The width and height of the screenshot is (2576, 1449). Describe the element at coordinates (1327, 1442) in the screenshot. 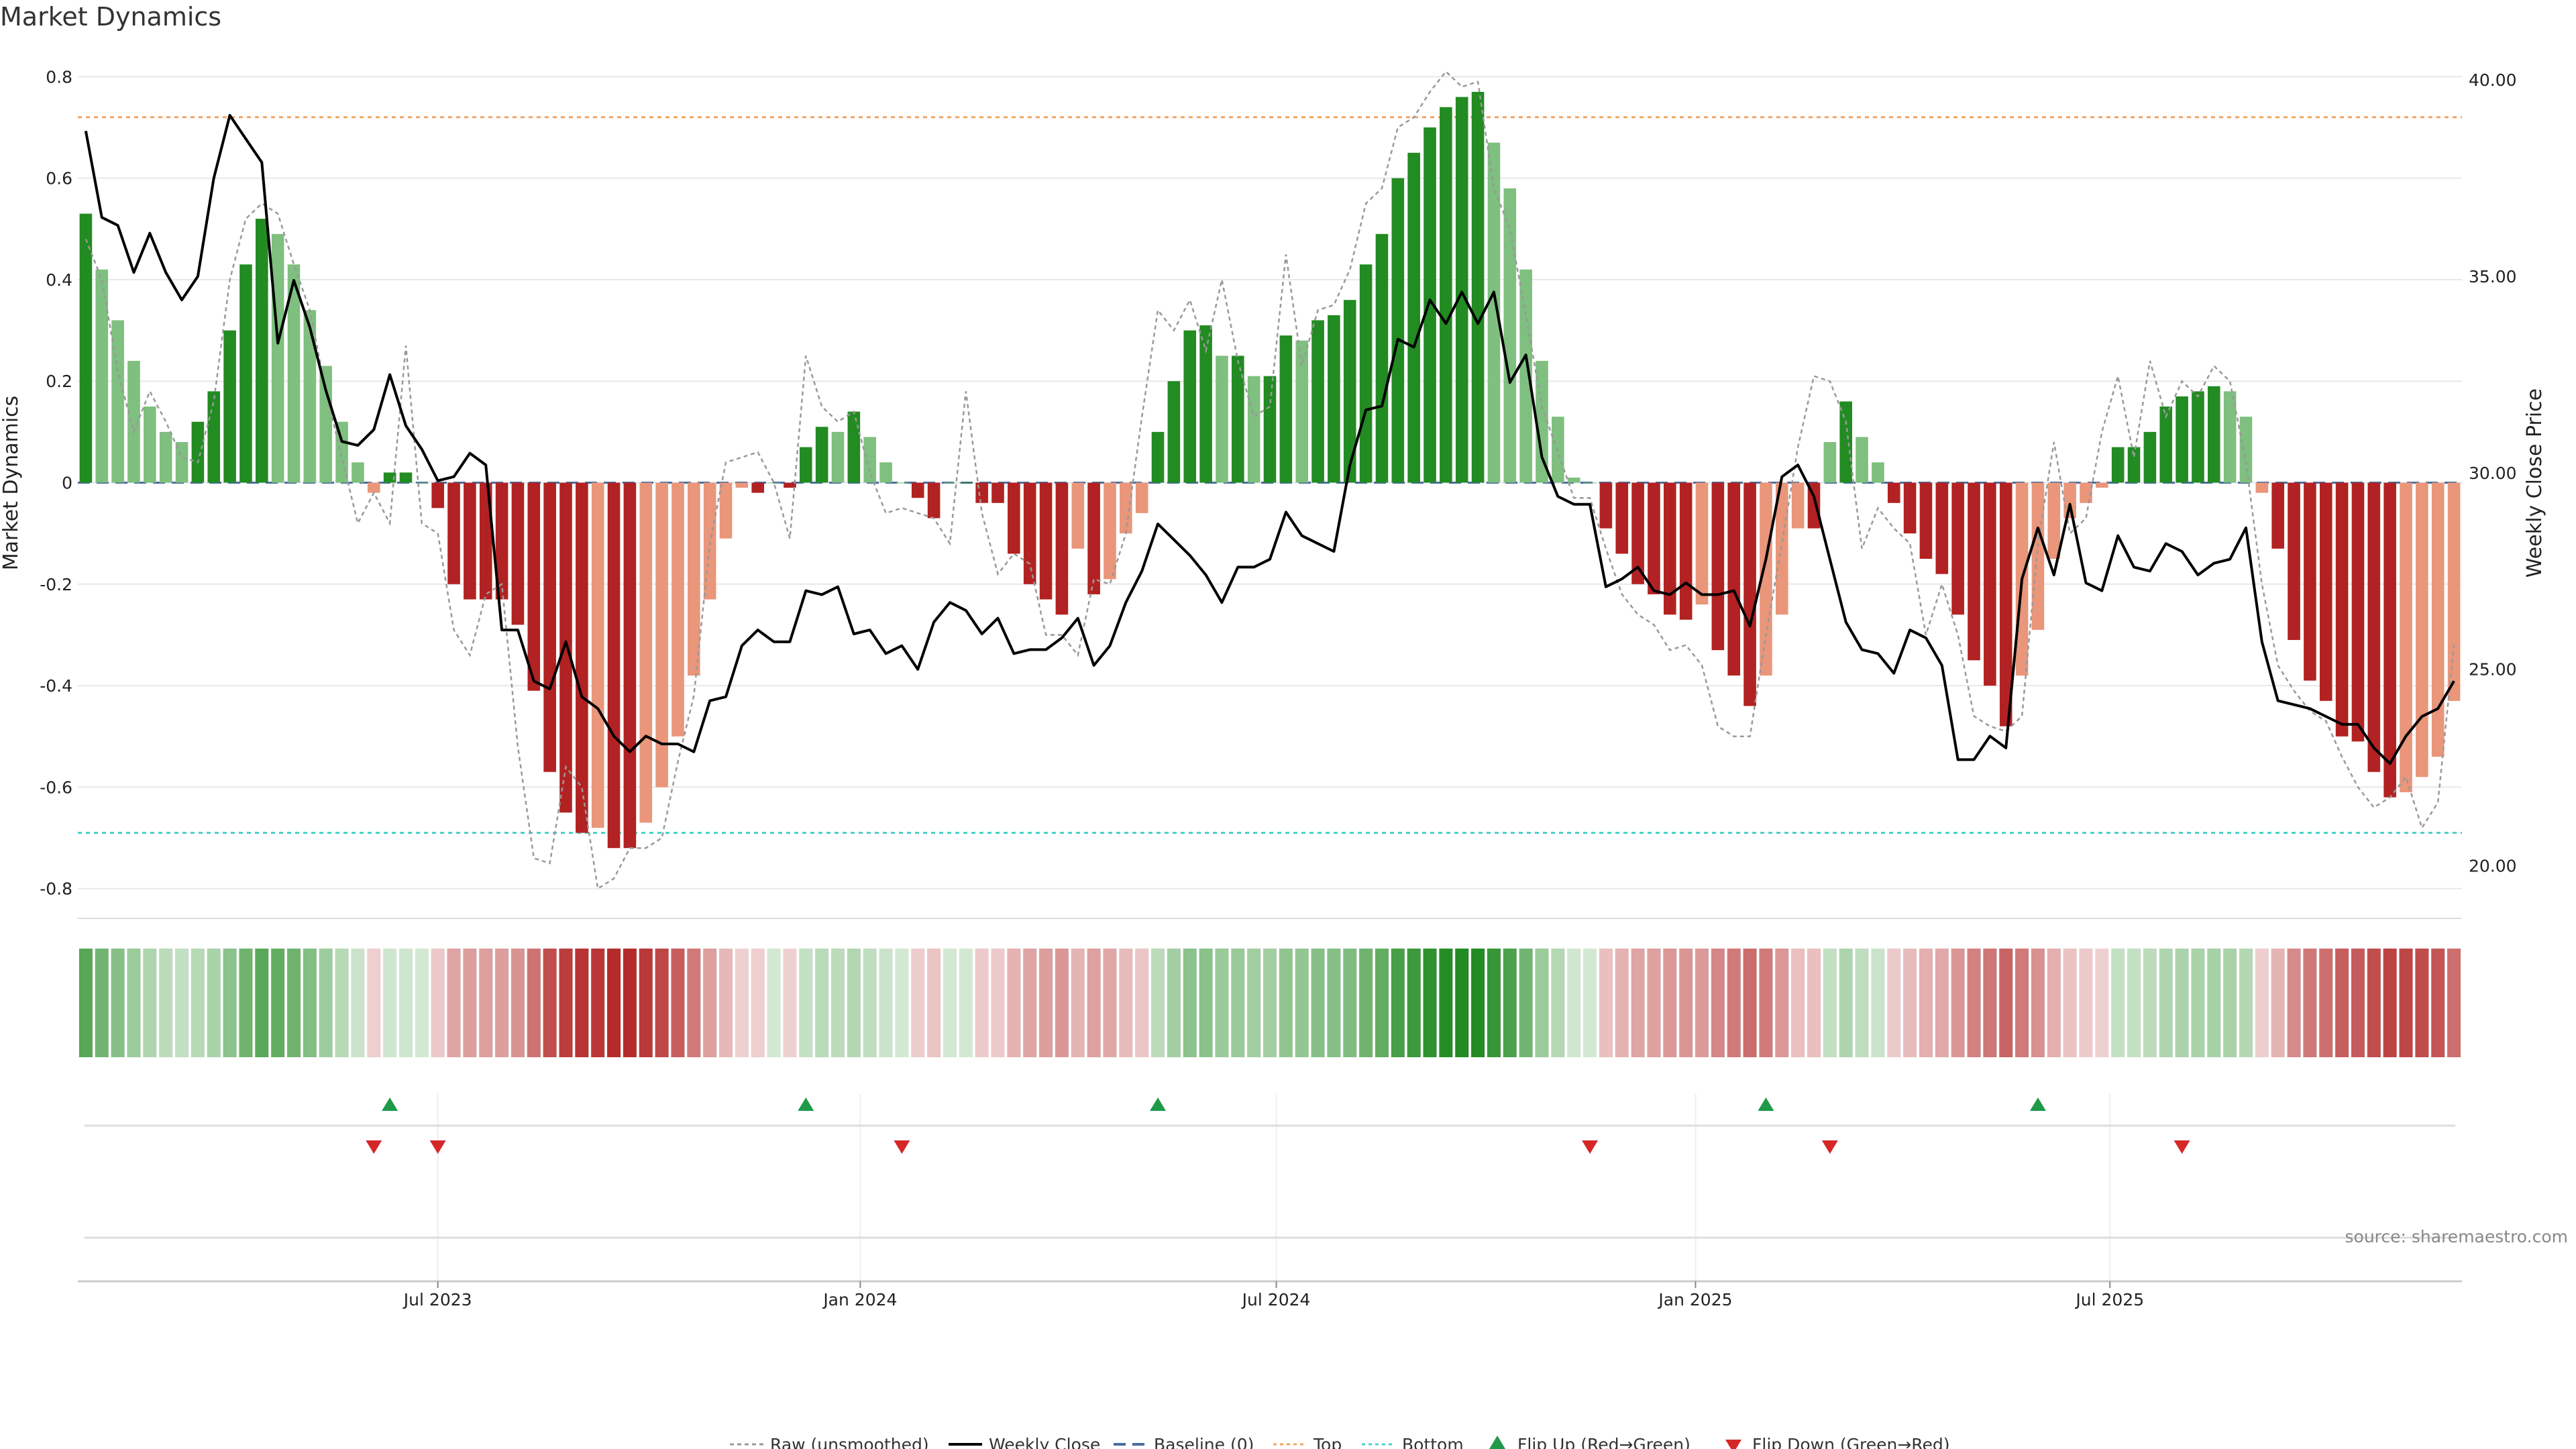

I see `legend-top-label: Top` at that location.